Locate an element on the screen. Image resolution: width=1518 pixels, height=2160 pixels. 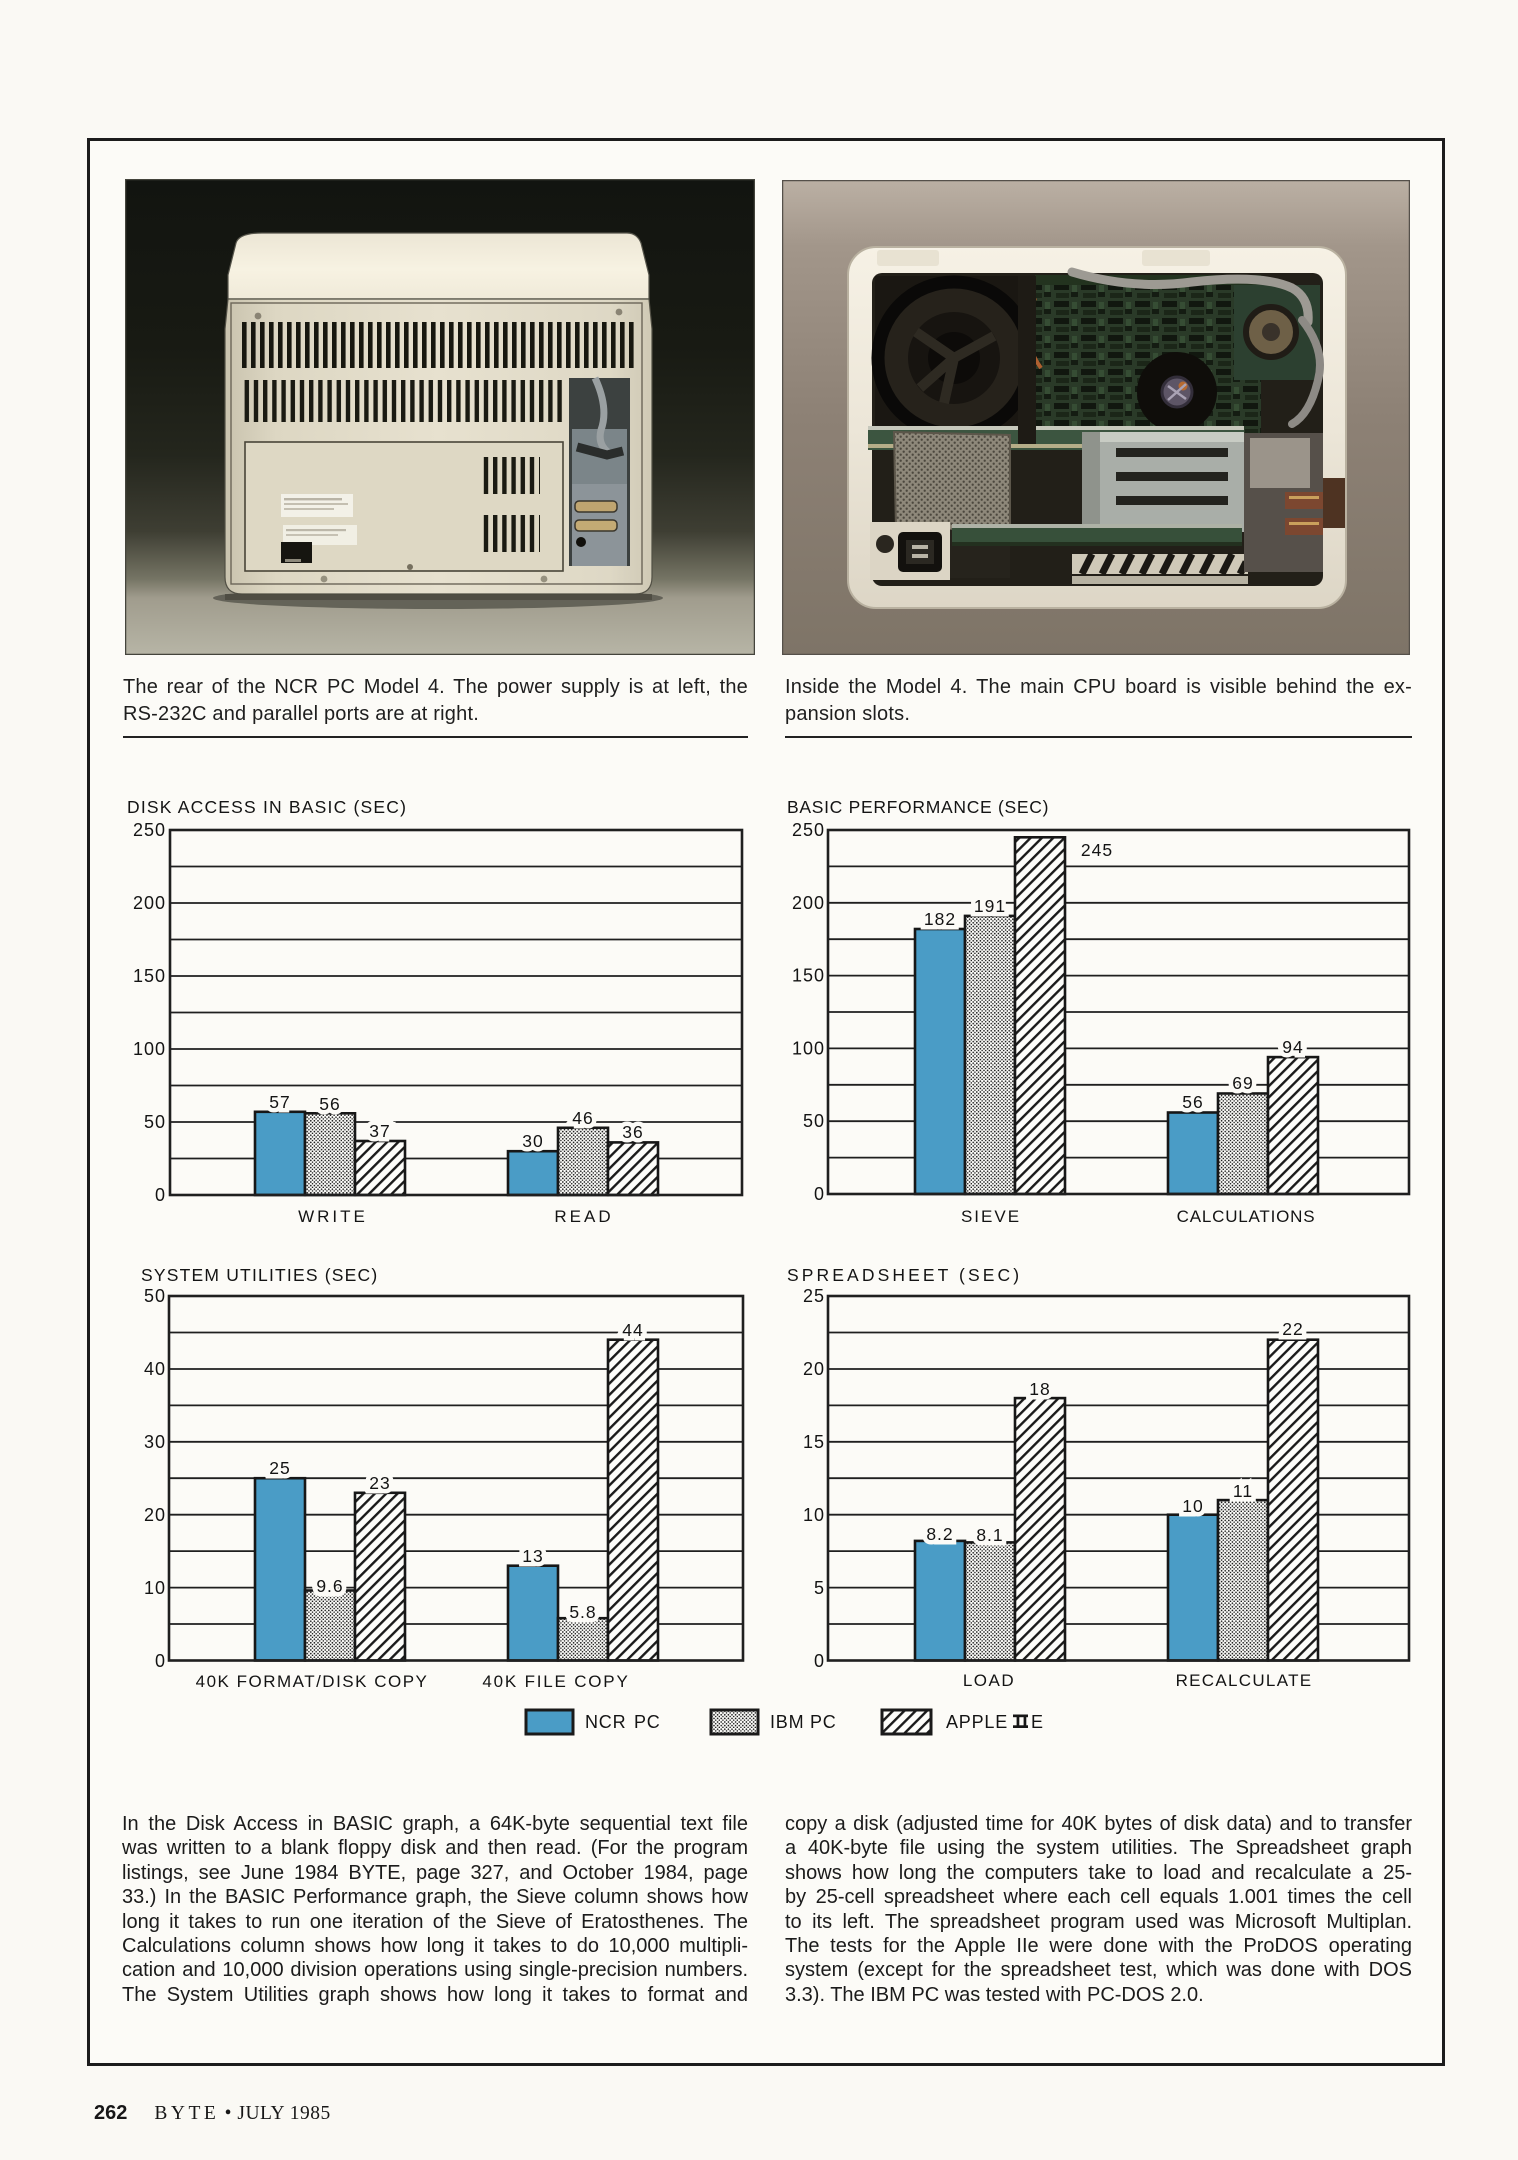
svg-text: 69 is located at coordinates (1242, 1083).